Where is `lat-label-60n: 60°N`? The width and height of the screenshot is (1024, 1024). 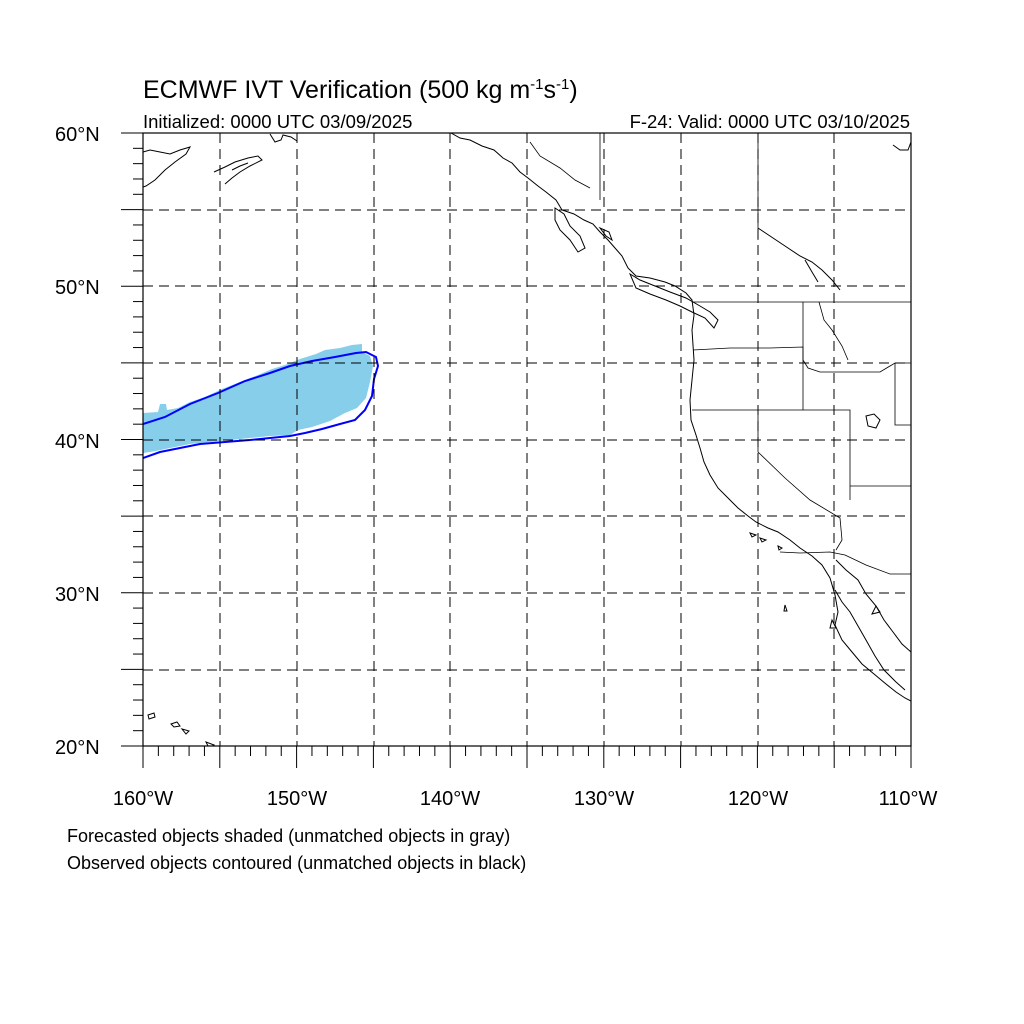
lat-label-60n: 60°N is located at coordinates (77, 135).